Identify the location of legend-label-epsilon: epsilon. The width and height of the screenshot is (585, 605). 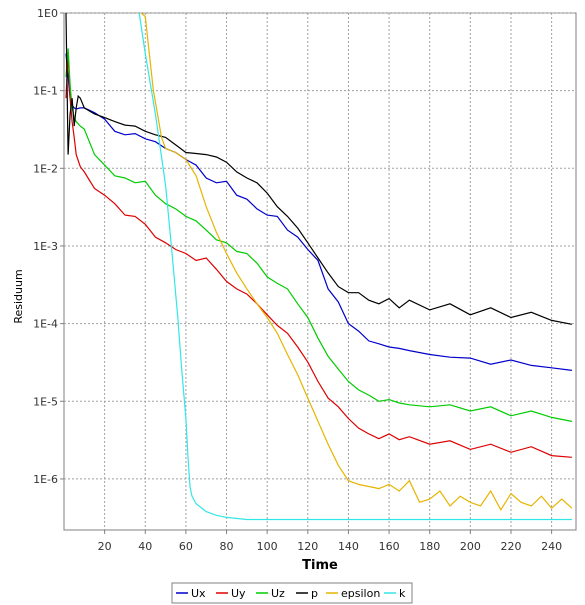
(360, 593).